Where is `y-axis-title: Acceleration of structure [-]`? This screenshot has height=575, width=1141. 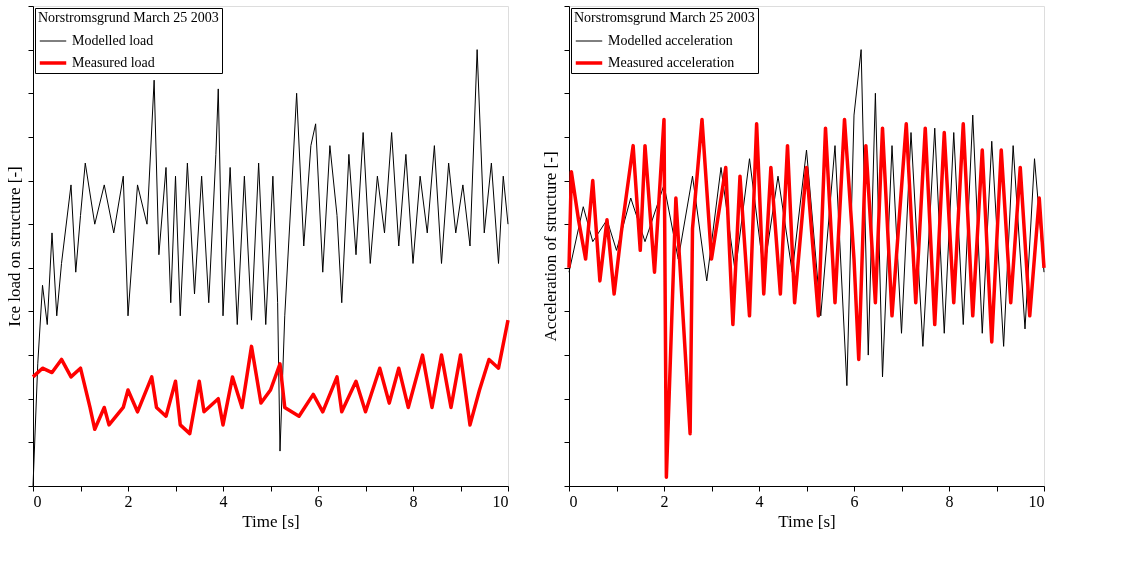
y-axis-title: Acceleration of structure [-] is located at coordinates (550, 246).